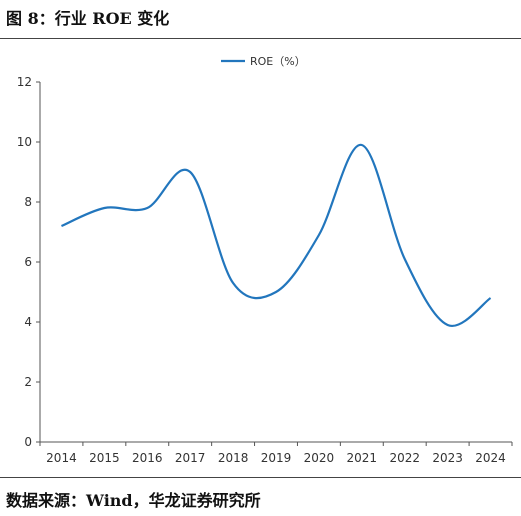  I want to click on x-tick-label: 2017, so click(190, 458).